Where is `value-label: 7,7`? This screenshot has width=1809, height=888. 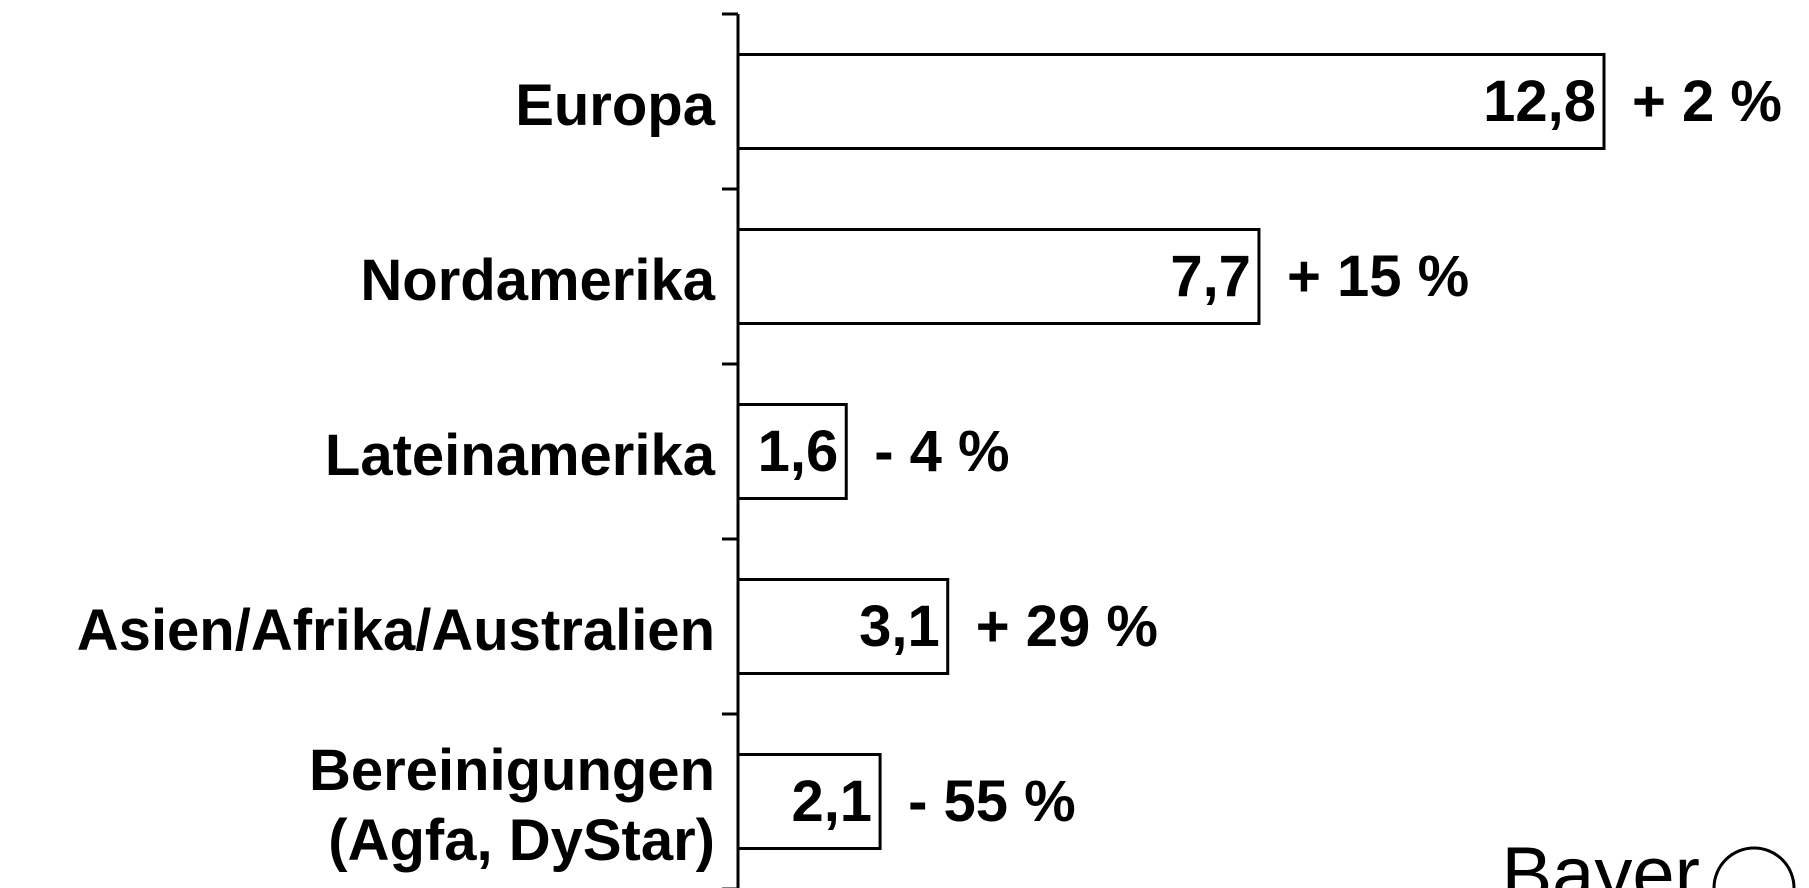 value-label: 7,7 is located at coordinates (1210, 276).